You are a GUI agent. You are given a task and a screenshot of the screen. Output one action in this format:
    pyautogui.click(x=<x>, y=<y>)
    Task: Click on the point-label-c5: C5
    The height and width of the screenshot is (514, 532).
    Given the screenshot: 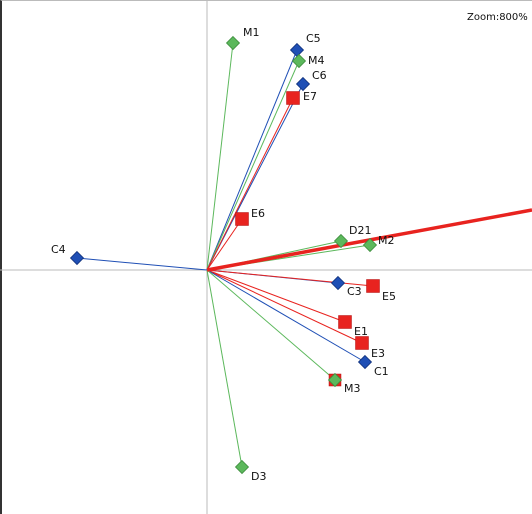 What is the action you would take?
    pyautogui.click(x=313, y=38)
    